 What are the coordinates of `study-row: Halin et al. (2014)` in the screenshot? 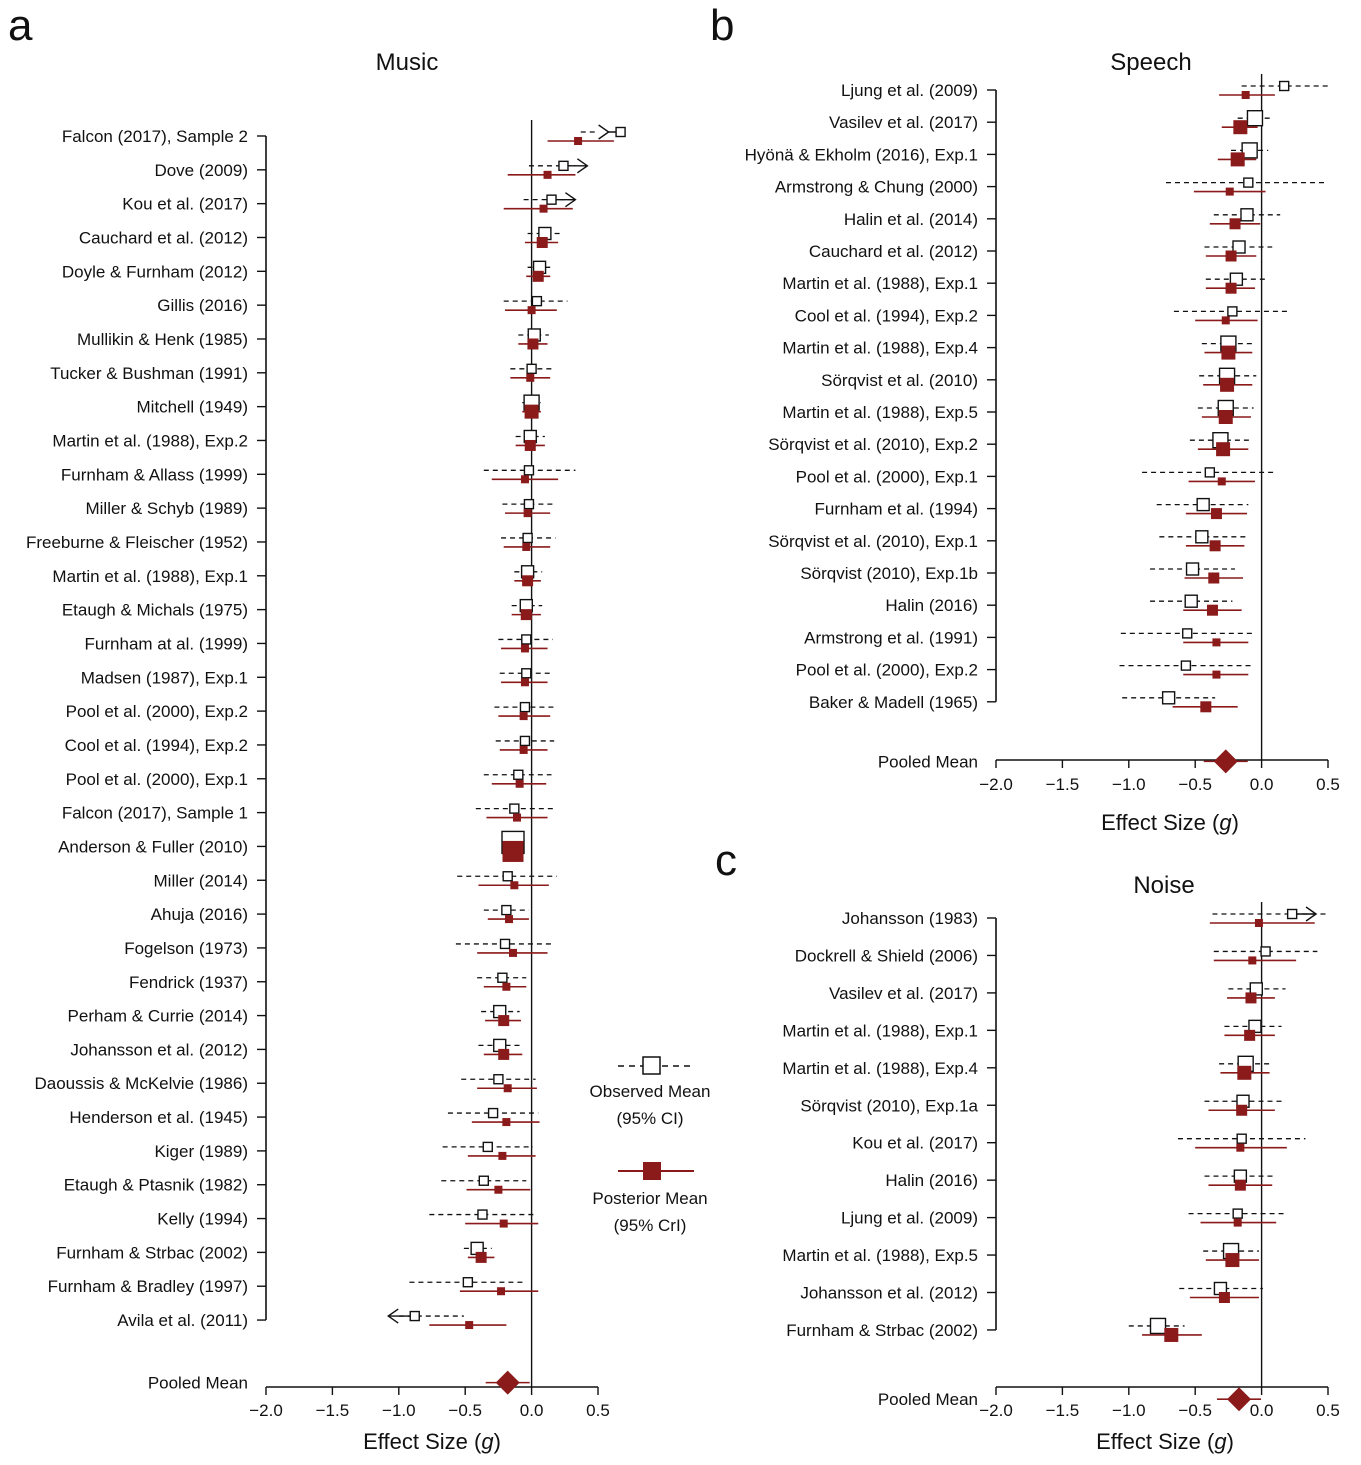 It's located at (1062, 219).